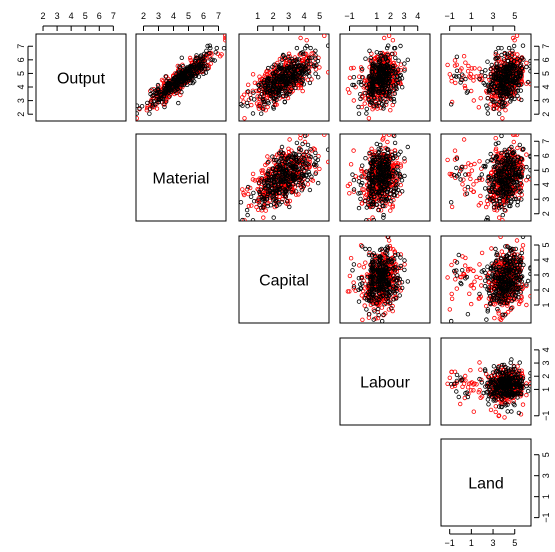 The width and height of the screenshot is (555, 552). What do you see at coordinates (181, 77) in the screenshot?
I see `panel-output-material` at bounding box center [181, 77].